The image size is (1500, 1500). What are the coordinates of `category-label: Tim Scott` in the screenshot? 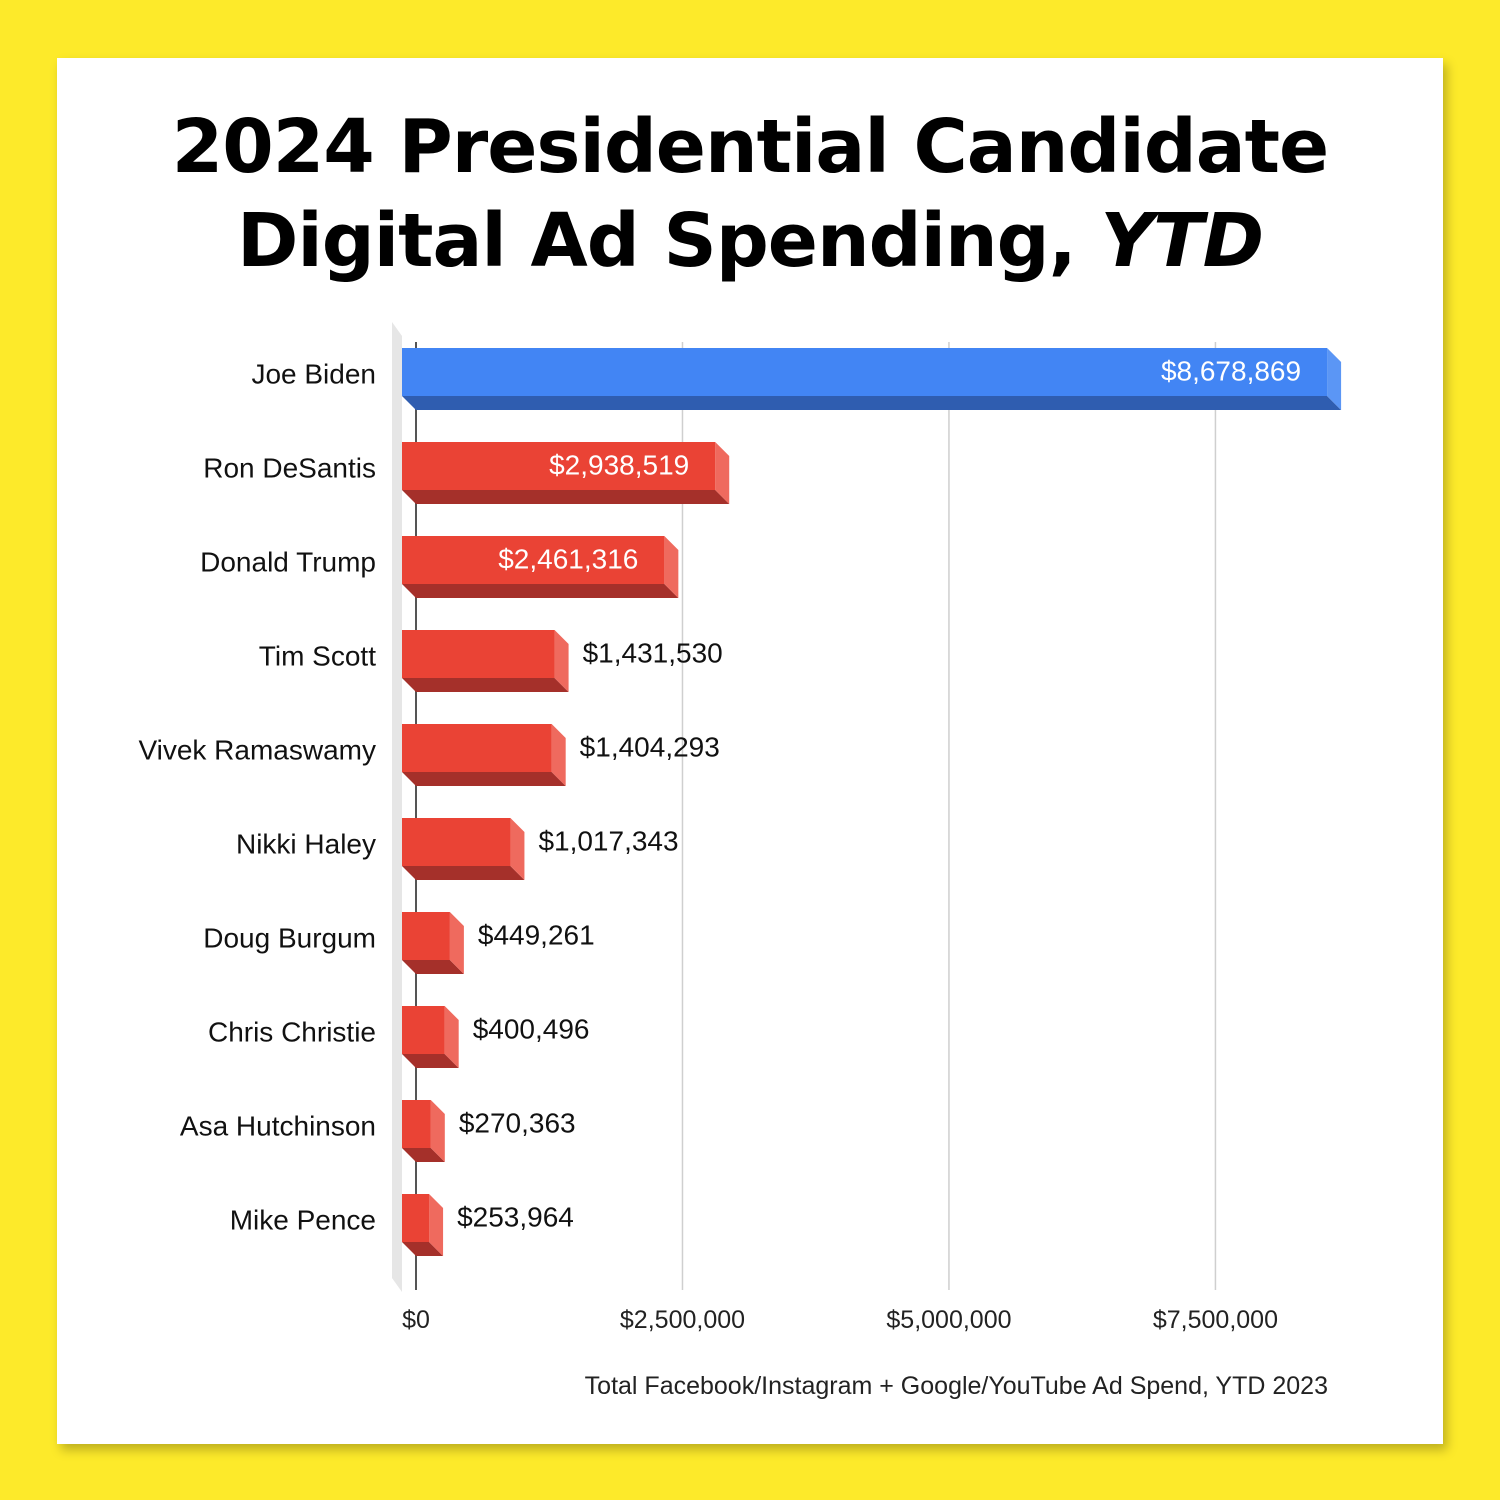 It's located at (317, 655).